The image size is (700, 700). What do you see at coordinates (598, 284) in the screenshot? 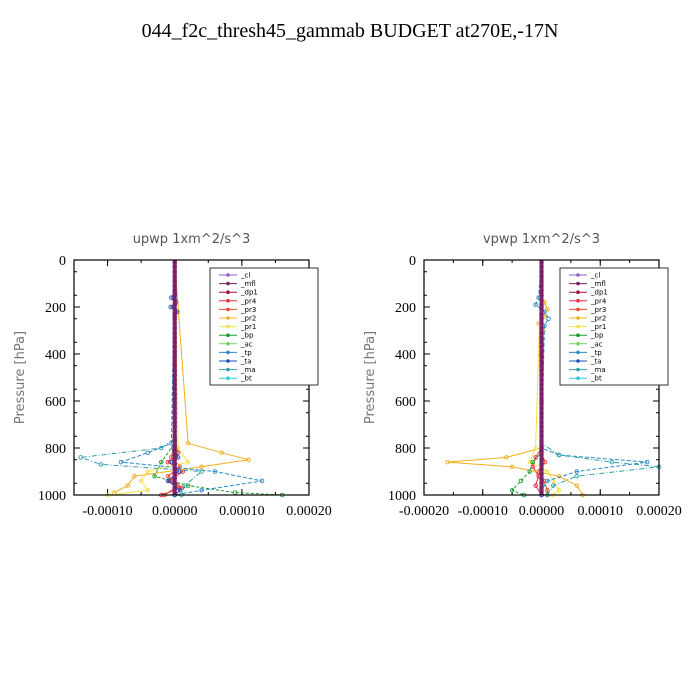
I see `legend-label: _mfl` at bounding box center [598, 284].